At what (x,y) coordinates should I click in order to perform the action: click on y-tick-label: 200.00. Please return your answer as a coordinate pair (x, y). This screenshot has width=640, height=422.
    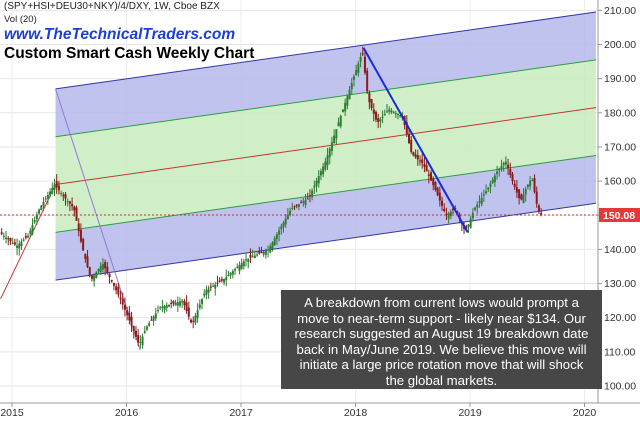
    Looking at the image, I should click on (620, 45).